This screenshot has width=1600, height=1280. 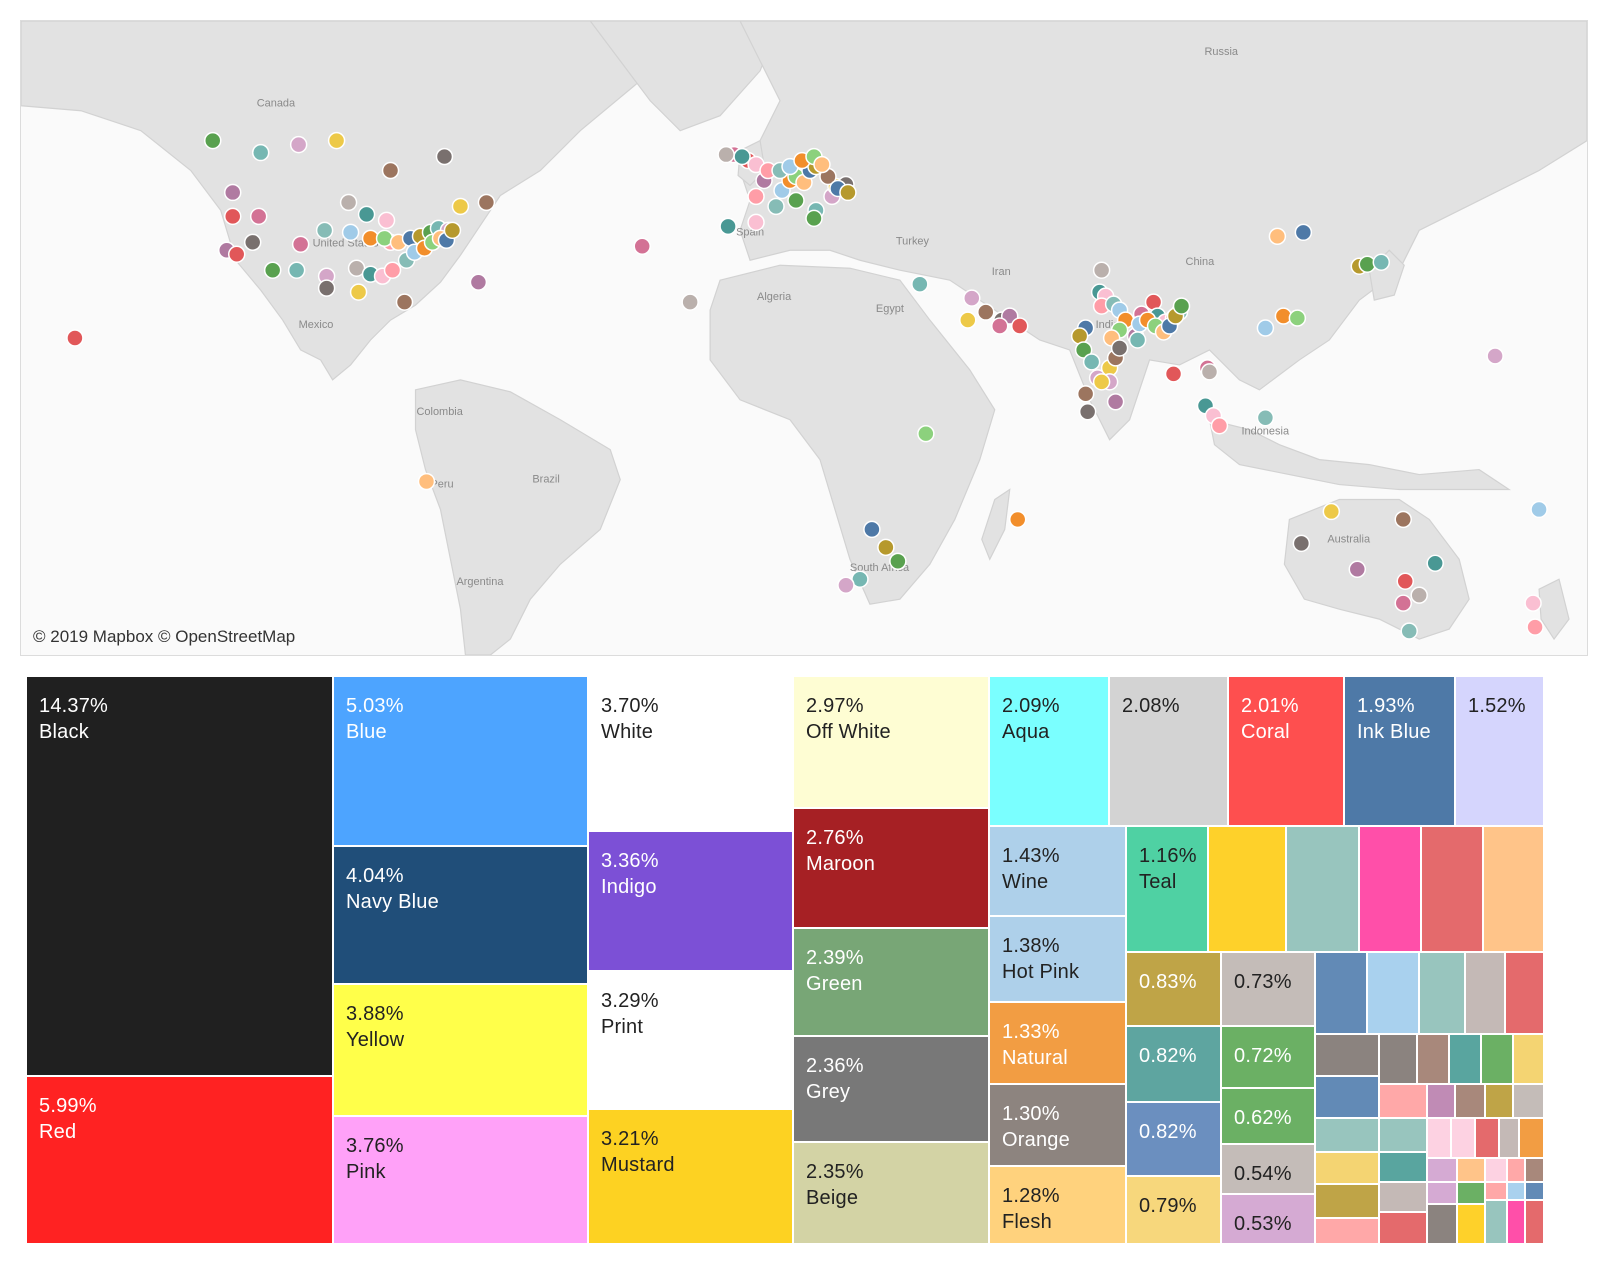 What do you see at coordinates (891, 1193) in the screenshot?
I see `treemap-cell: 2.35% Beige` at bounding box center [891, 1193].